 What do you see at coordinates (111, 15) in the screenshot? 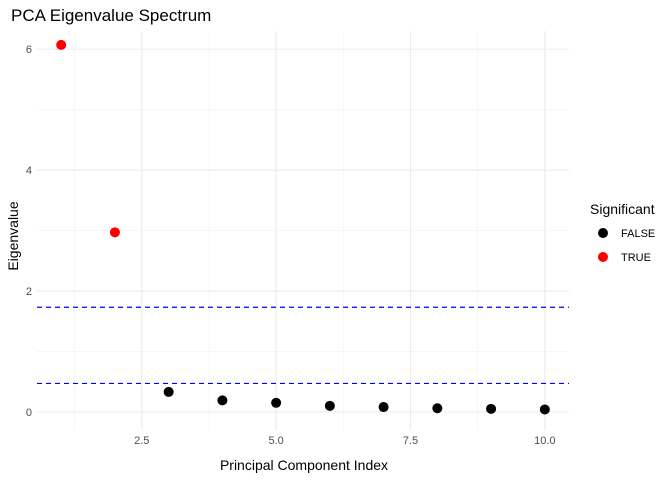
I see `chart-title: PCA Eigenvalue Spectrum` at bounding box center [111, 15].